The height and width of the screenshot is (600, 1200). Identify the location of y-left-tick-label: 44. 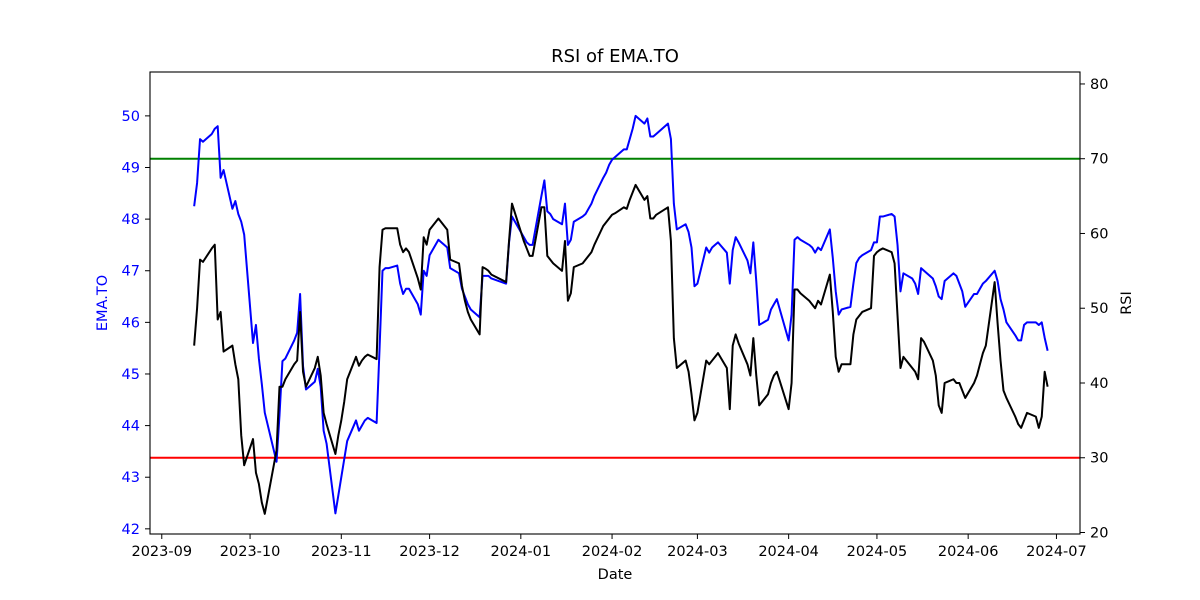
(131, 427).